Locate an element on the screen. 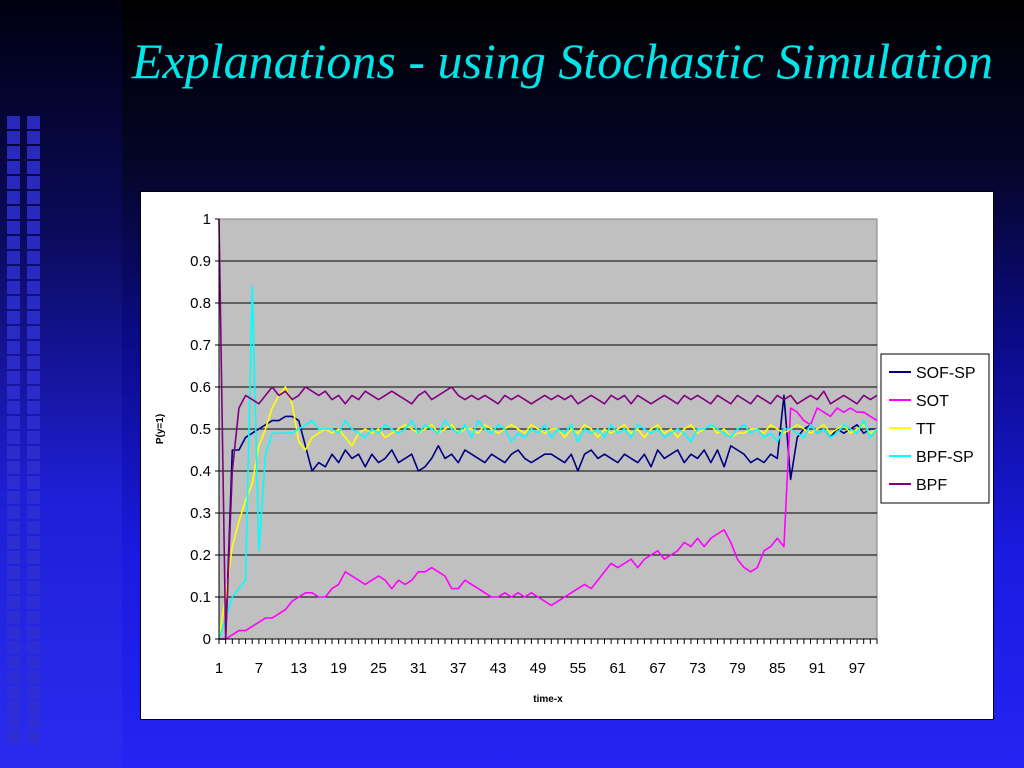 The image size is (1024, 768). y-tick-label: 0.3 is located at coordinates (200, 513).